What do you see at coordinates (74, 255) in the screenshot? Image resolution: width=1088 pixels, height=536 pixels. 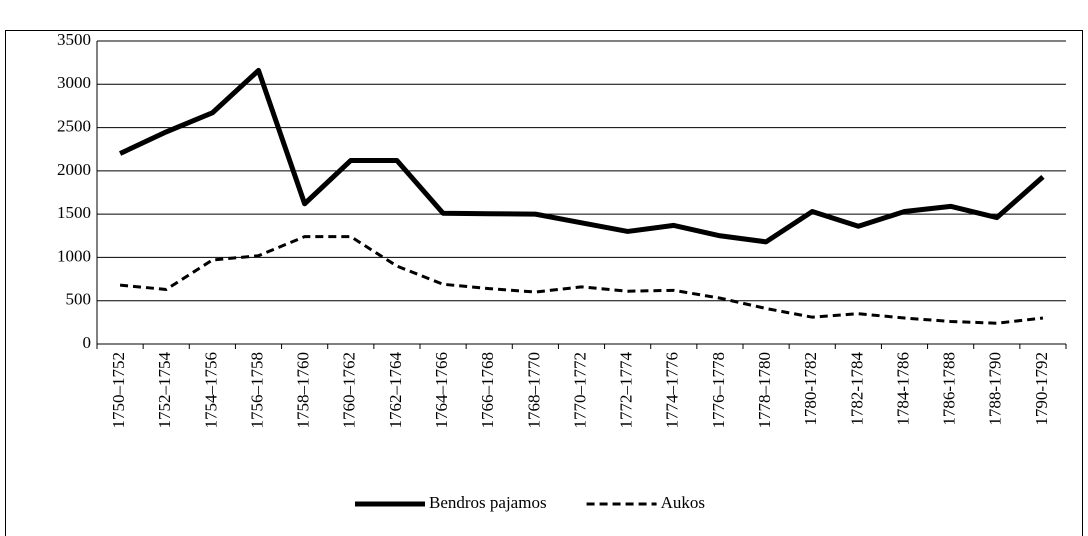 I see `y-tick-label: 1000` at bounding box center [74, 255].